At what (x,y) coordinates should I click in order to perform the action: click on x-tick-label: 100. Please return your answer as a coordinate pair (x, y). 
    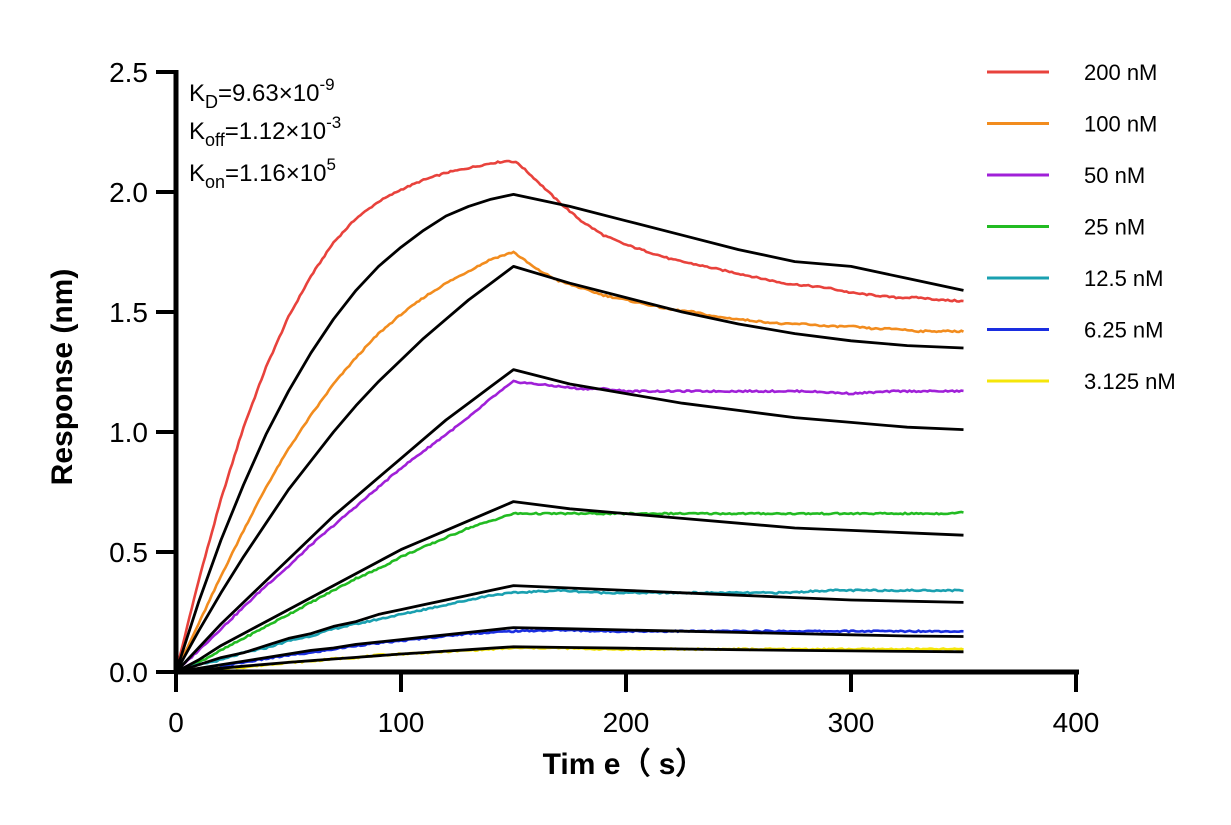
    Looking at the image, I should click on (401, 722).